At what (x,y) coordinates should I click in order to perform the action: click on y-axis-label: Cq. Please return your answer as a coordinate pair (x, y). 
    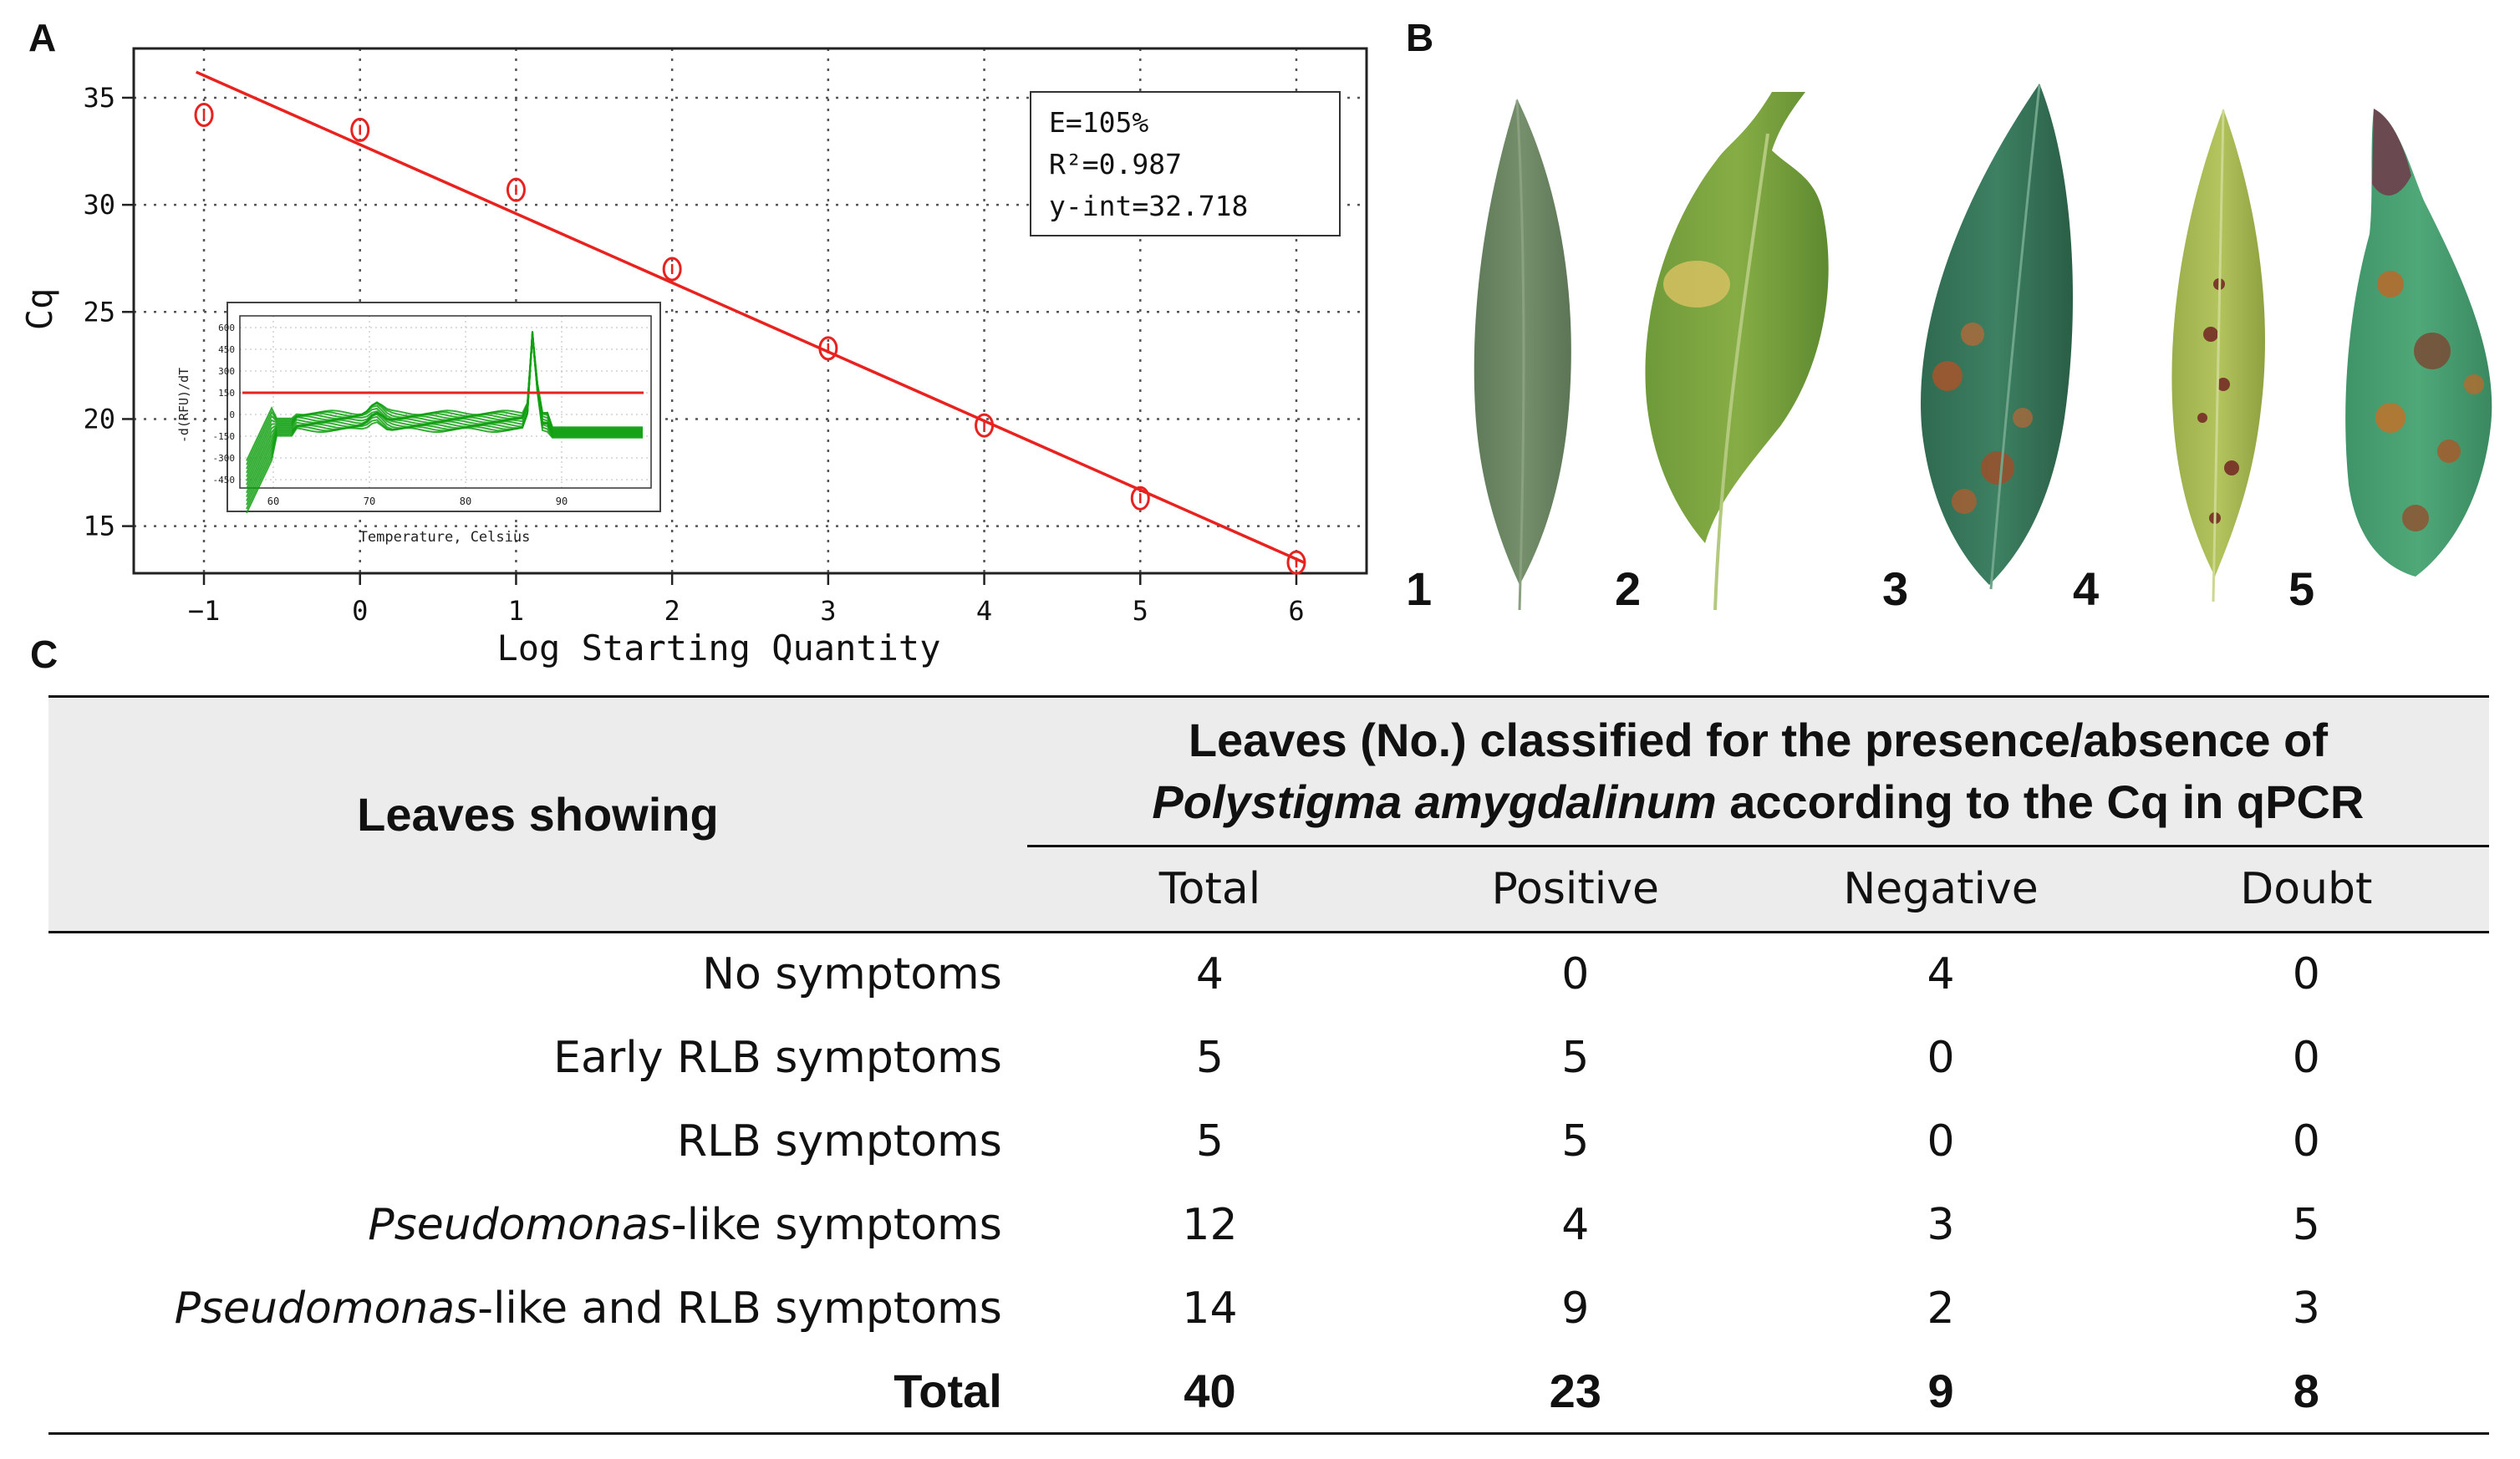
    Looking at the image, I should click on (39, 309).